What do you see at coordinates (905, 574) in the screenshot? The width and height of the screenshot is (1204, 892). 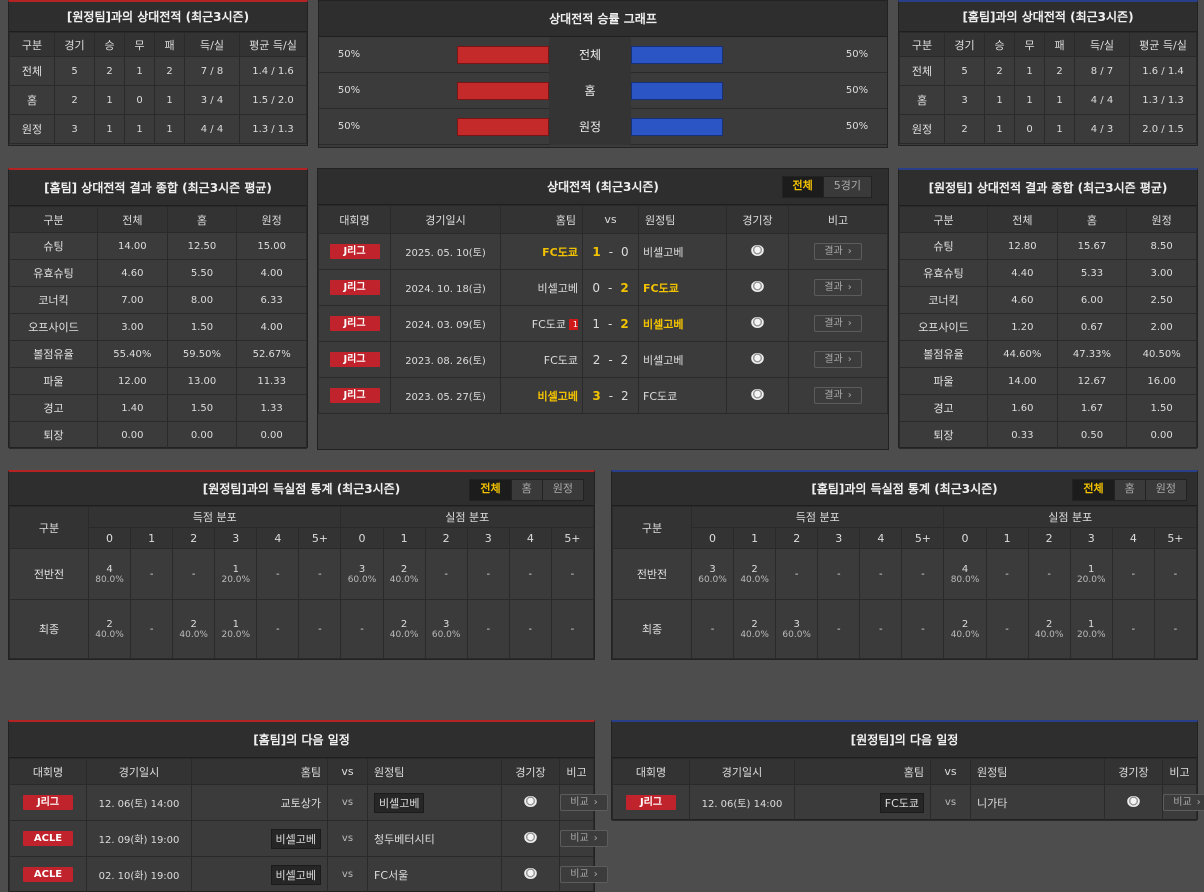 I see `dist-row: 전반전 3 60.0% 2 40.0% - - - -4 80.0% - -1 20.0% - -` at bounding box center [905, 574].